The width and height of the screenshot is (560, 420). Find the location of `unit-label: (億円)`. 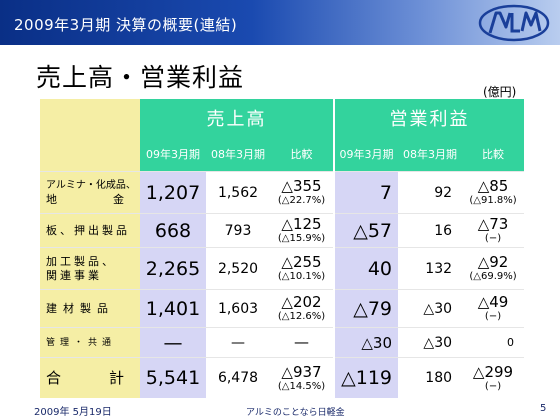

unit-label: (億円) is located at coordinates (500, 92).